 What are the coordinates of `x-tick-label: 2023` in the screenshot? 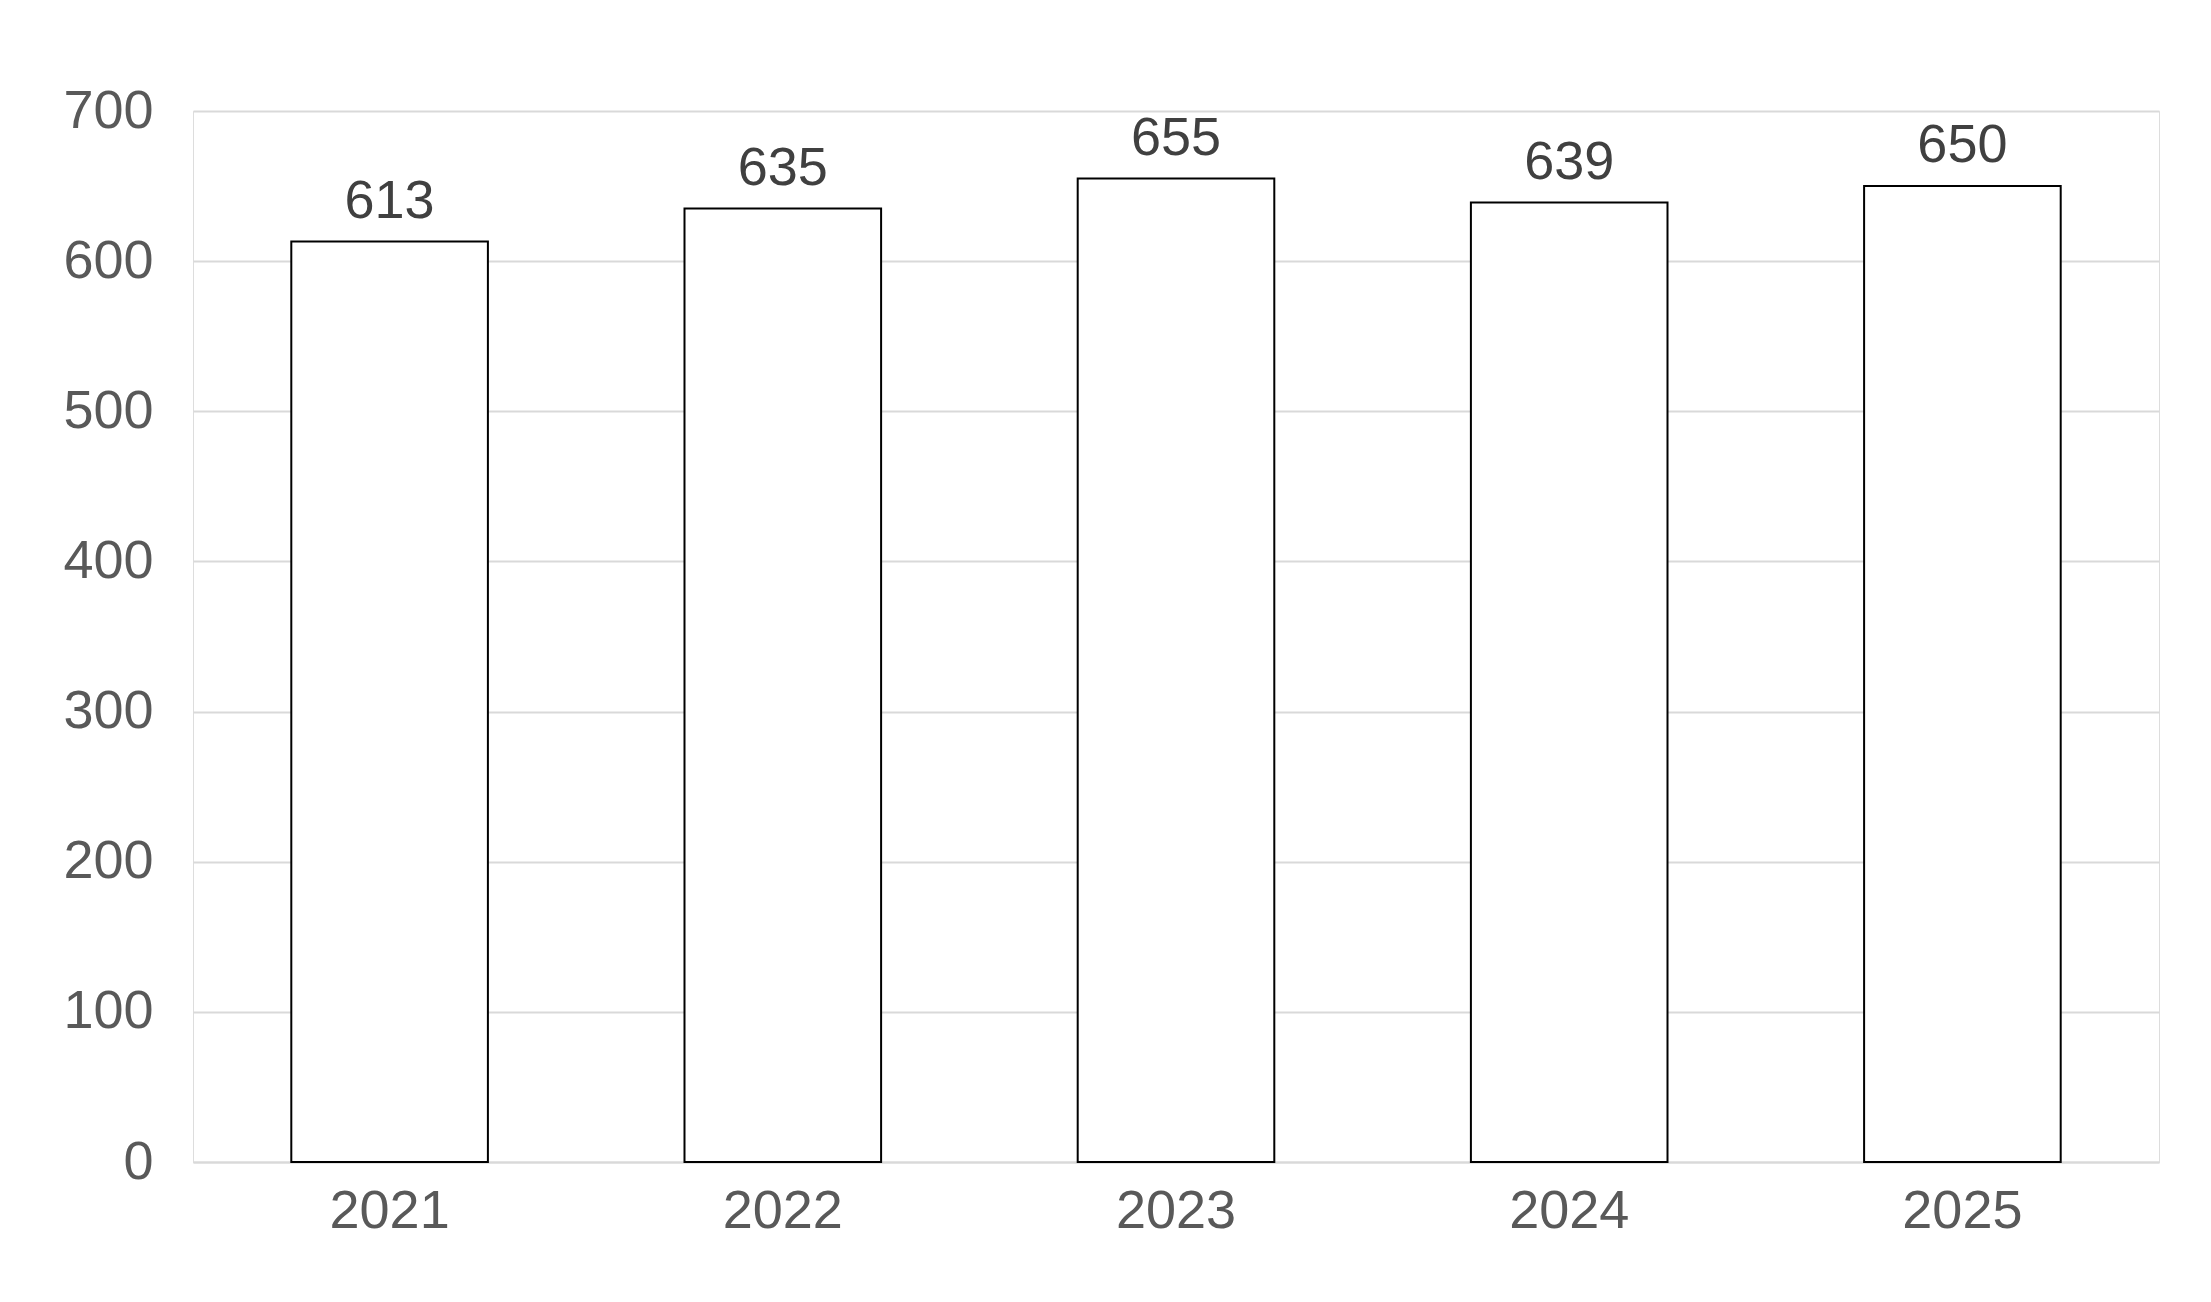 It's located at (1176, 1208).